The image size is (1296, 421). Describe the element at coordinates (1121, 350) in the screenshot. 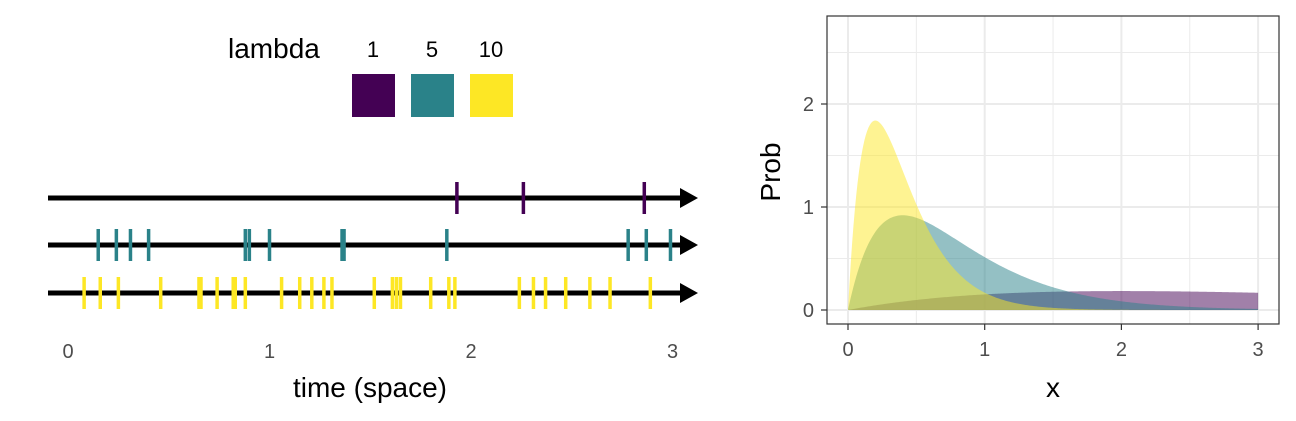

I see `density-x-tick-label: 2` at that location.